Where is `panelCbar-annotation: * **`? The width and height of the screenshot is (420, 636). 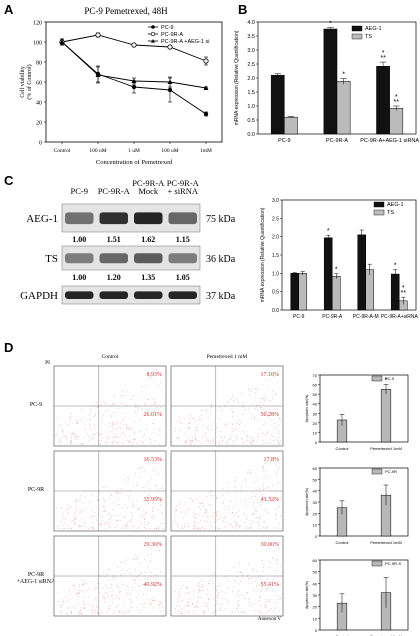 panelCbar-annotation: * ** is located at coordinates (404, 291).